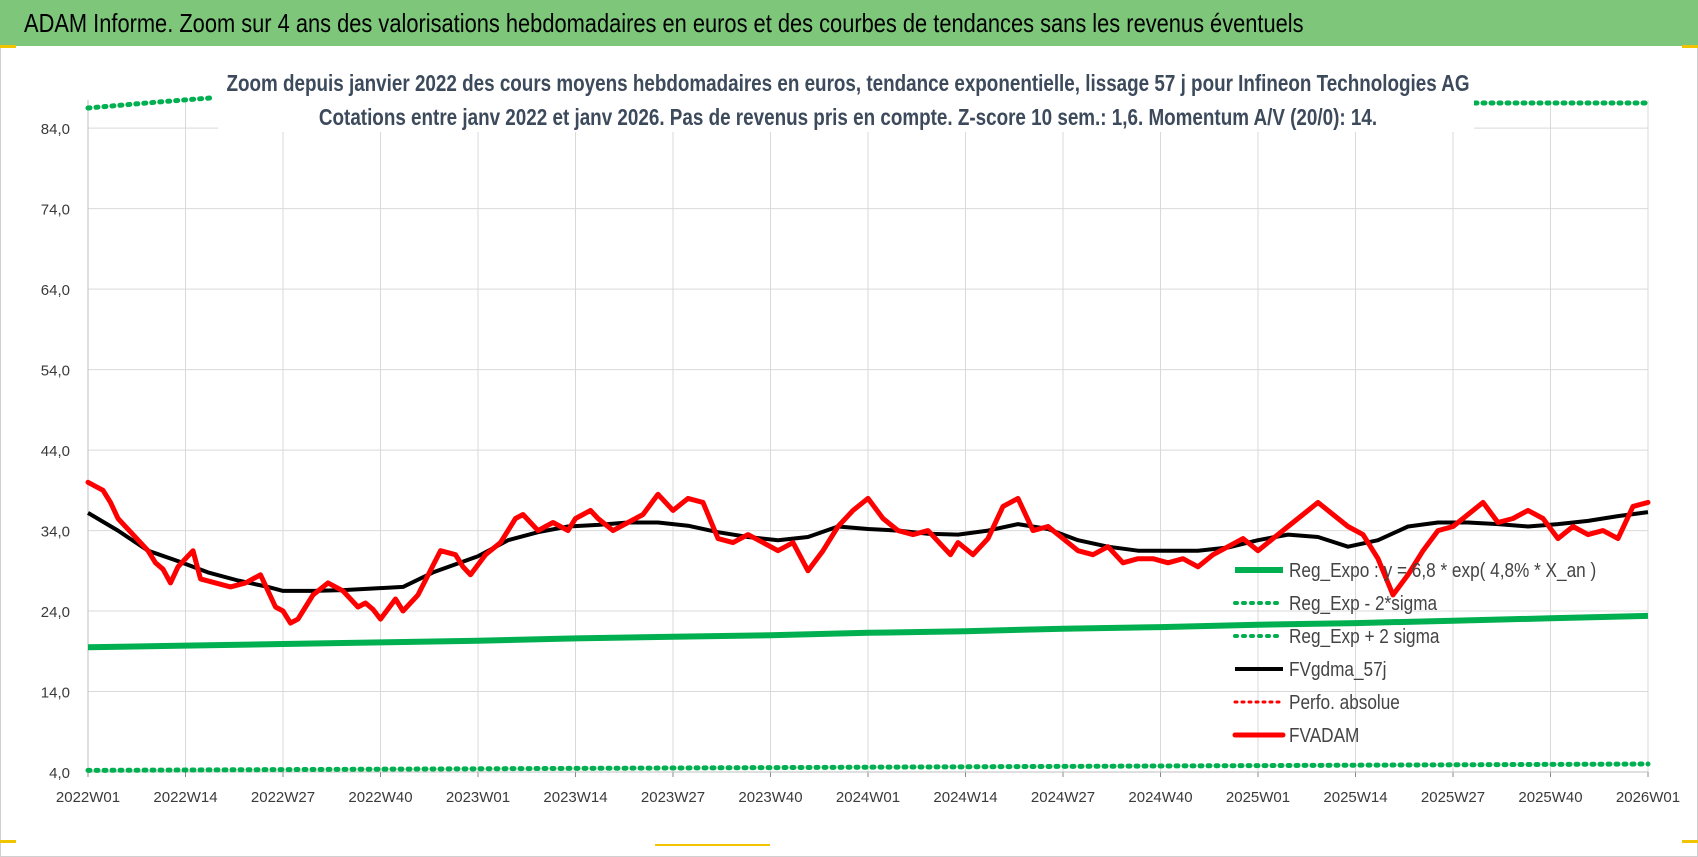 The image size is (1698, 857). Describe the element at coordinates (1364, 637) in the screenshot. I see `legend-label-reg-exp-2-sigma: Reg_Exp + 2 sigma` at that location.